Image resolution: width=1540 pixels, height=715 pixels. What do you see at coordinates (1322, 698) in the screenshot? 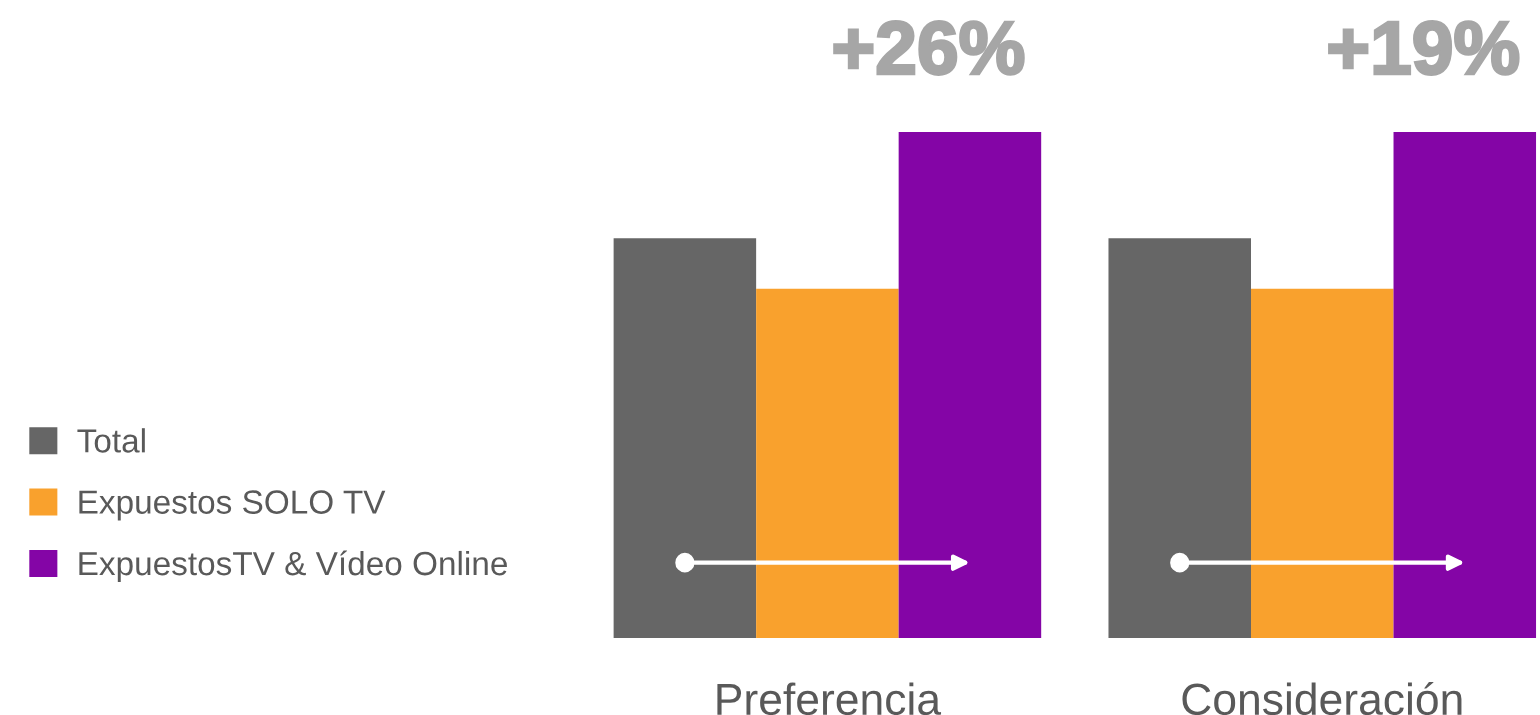
I see `x-tick-label: Consideración` at bounding box center [1322, 698].